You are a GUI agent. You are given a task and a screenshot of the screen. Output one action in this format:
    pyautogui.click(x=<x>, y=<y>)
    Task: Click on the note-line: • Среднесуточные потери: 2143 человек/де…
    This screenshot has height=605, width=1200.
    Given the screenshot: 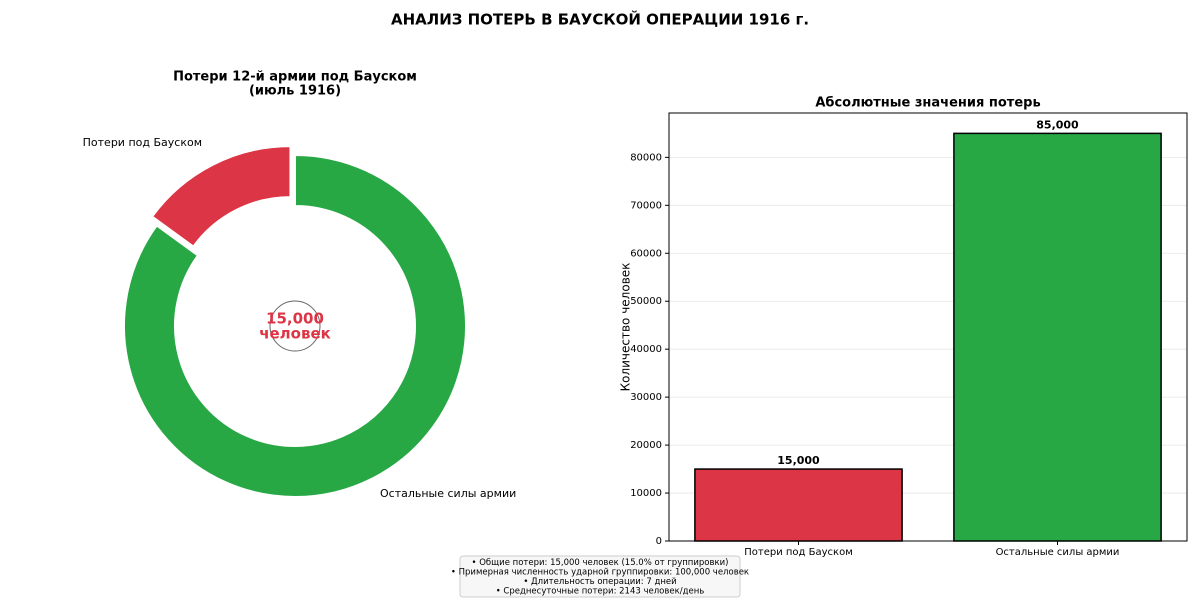 What is the action you would take?
    pyautogui.click(x=600, y=592)
    